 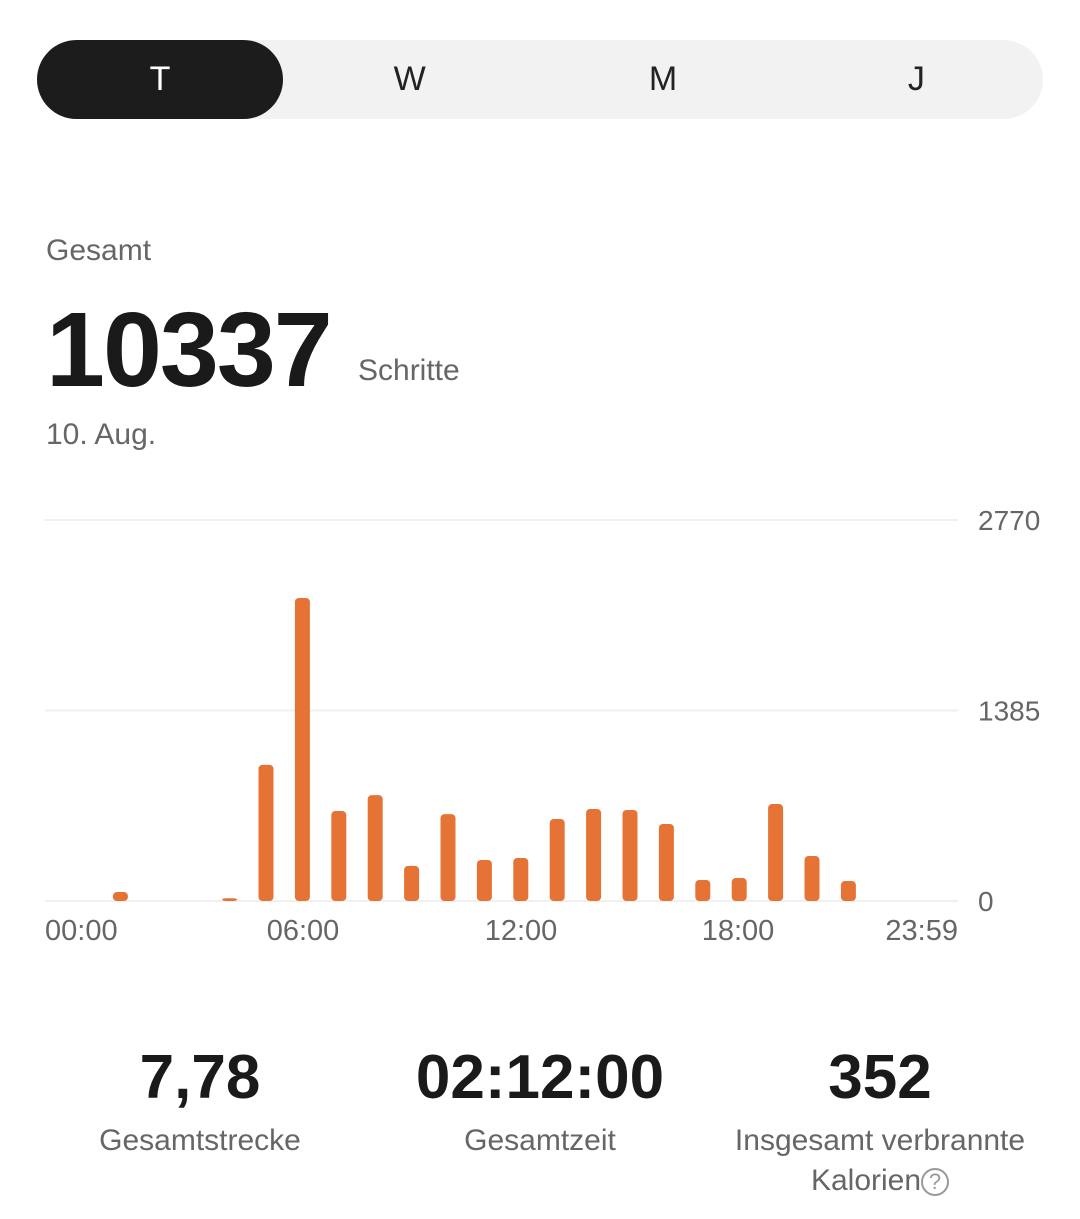 What do you see at coordinates (409, 370) in the screenshot?
I see `steps-unit: Schritte` at bounding box center [409, 370].